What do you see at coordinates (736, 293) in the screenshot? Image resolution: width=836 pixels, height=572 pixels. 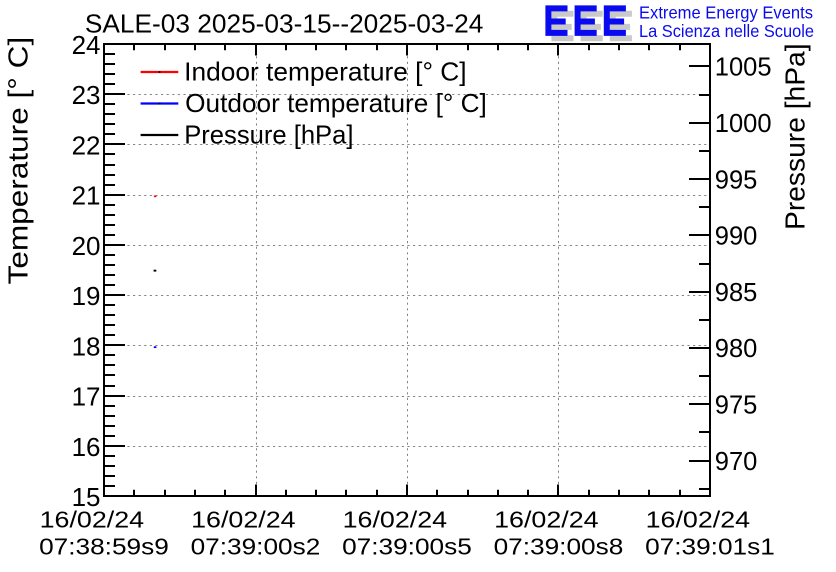 I see `svg-text: 985` at bounding box center [736, 293].